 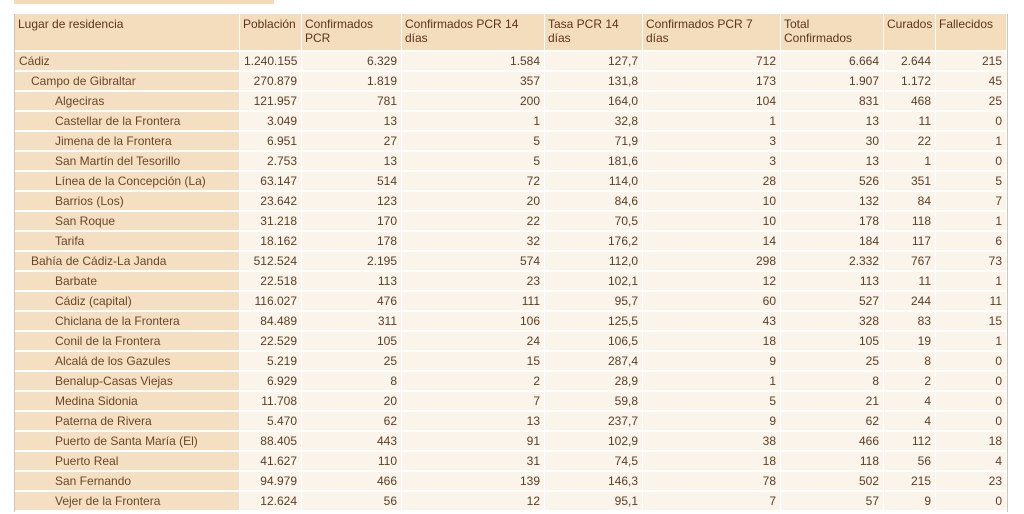 What do you see at coordinates (594, 322) in the screenshot?
I see `cell-tasa-pcr-14: 125,5` at bounding box center [594, 322].